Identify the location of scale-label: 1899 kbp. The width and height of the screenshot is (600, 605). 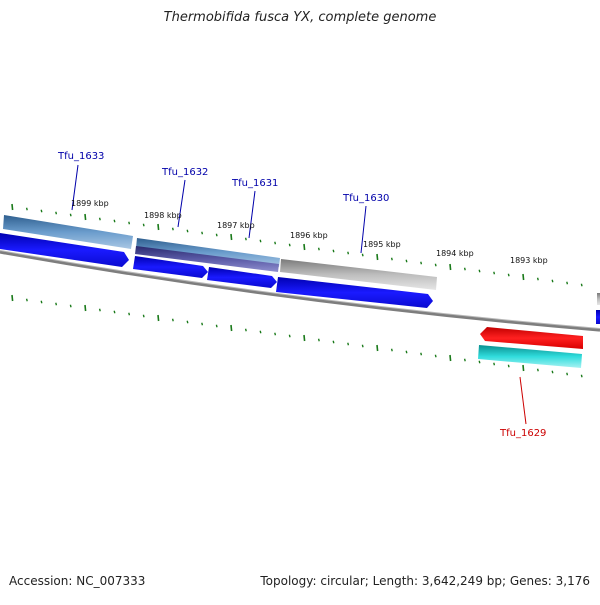
(90, 203).